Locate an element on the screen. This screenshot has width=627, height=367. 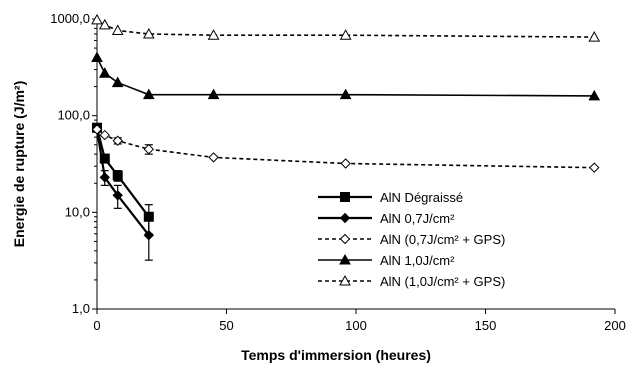
legend-entry: AlN (1,0J/cm² + GPS) is located at coordinates (411, 281).